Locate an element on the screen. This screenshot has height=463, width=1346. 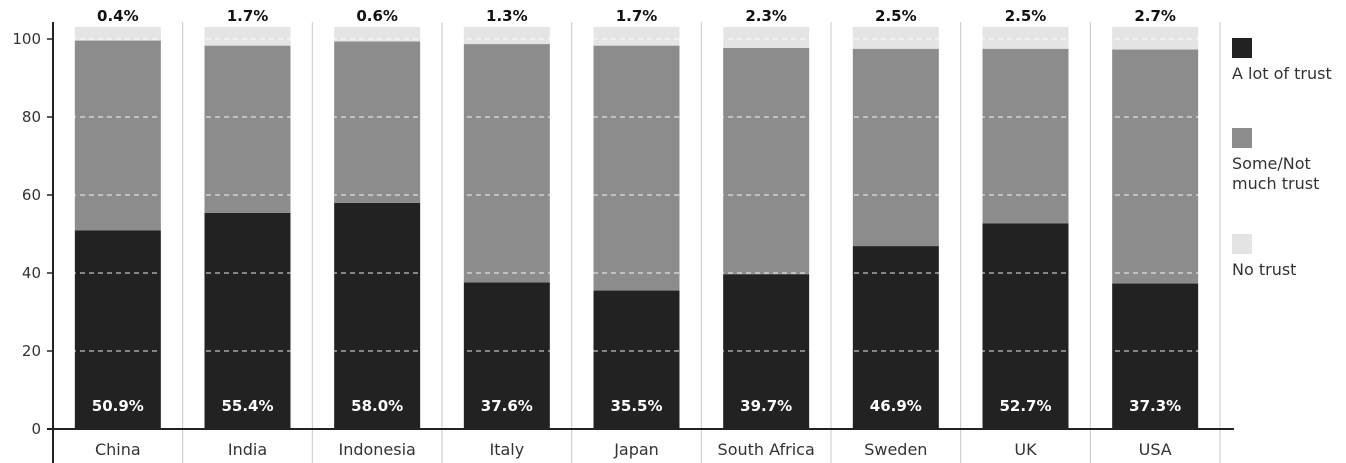
x-tick-label: Sweden is located at coordinates (895, 449).